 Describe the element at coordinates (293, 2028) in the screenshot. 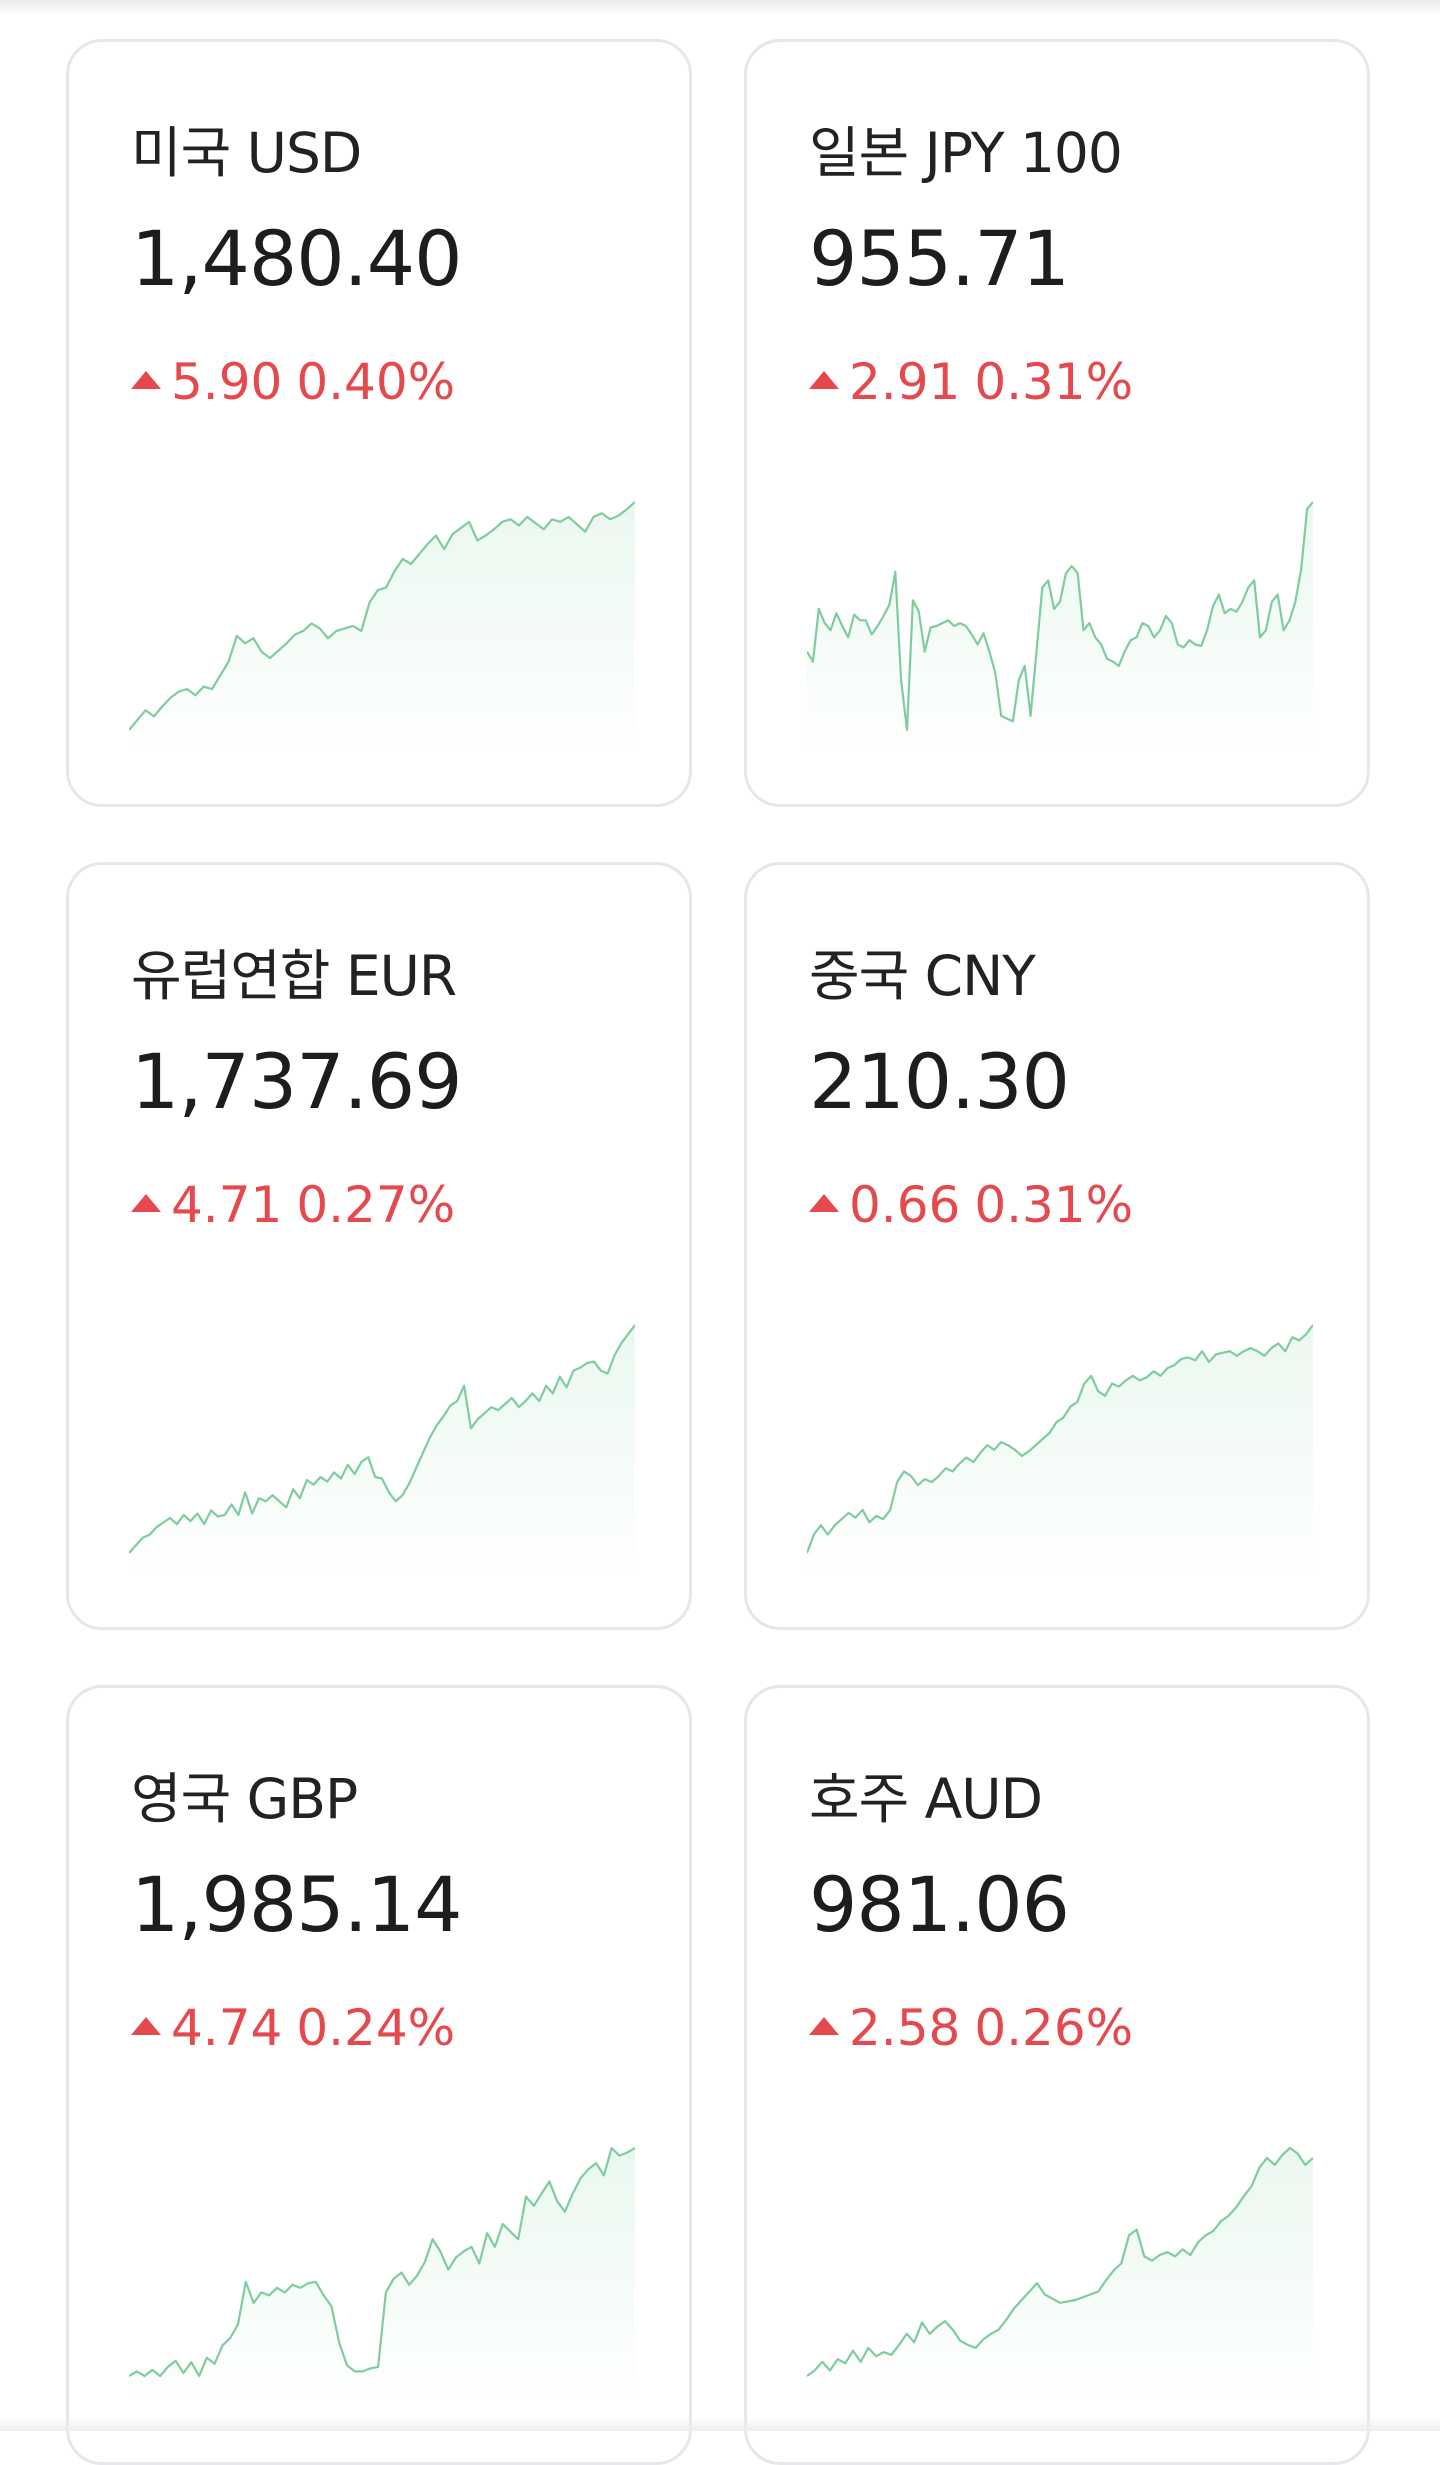

I see `change-indicator: 4.74 0.24%` at that location.